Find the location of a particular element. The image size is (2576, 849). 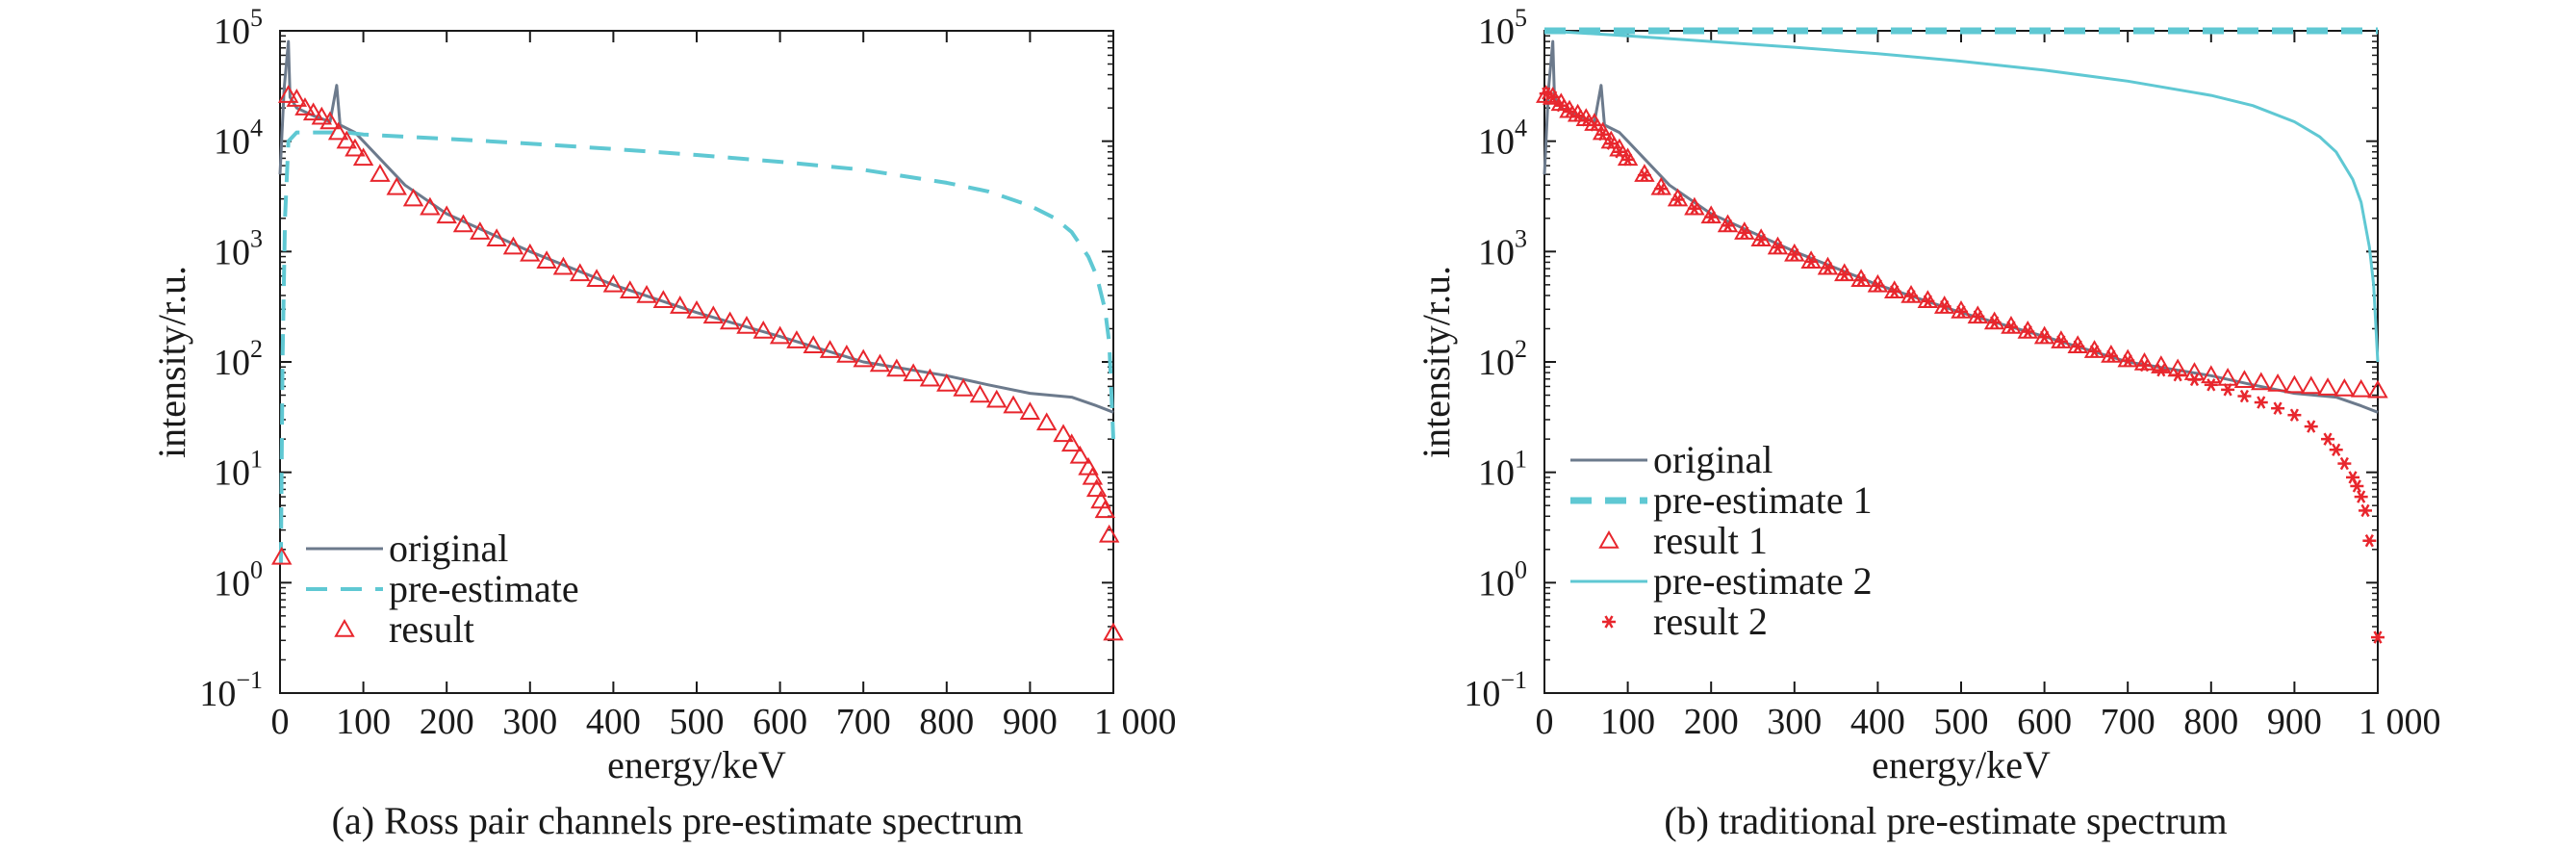

legend-item-pre-estimate: pre-estimate is located at coordinates (442, 588).